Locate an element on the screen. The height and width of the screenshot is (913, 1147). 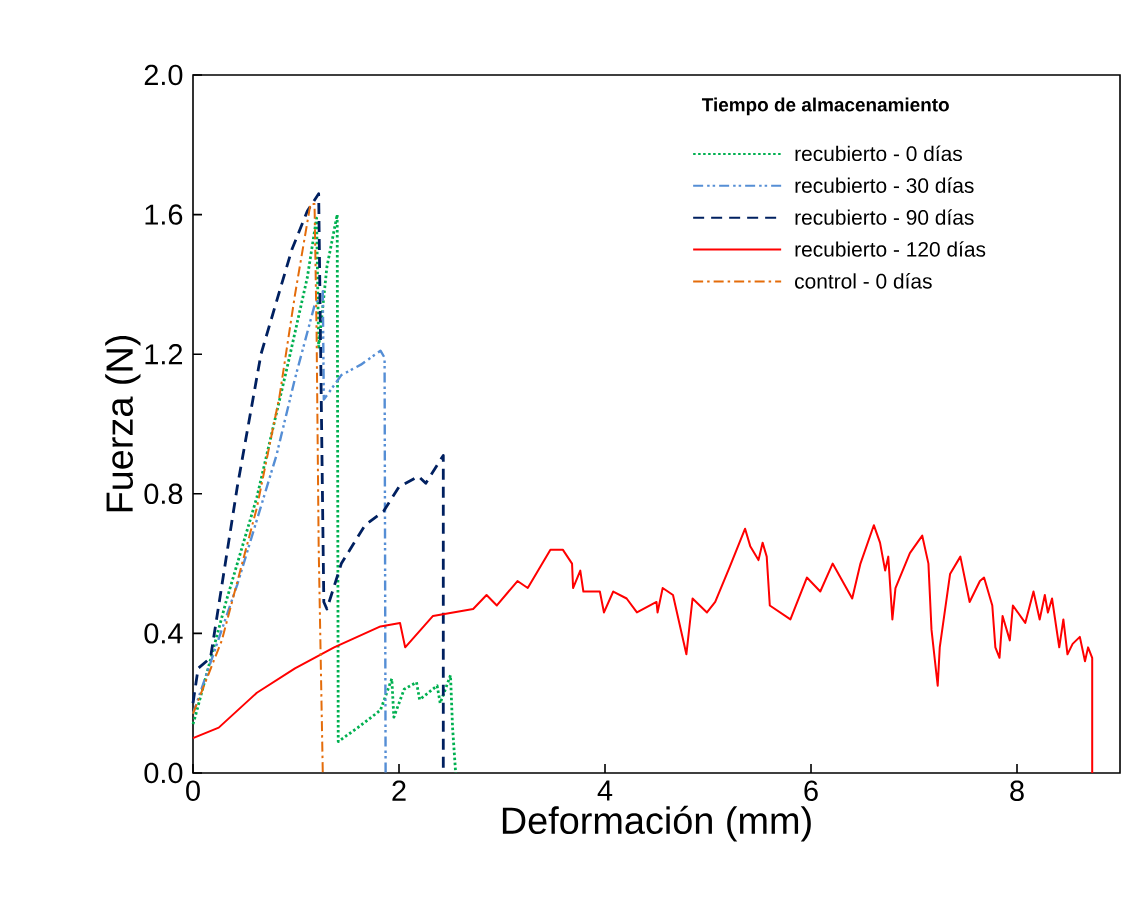
y-tick-label: 2.0 is located at coordinates (163, 75).